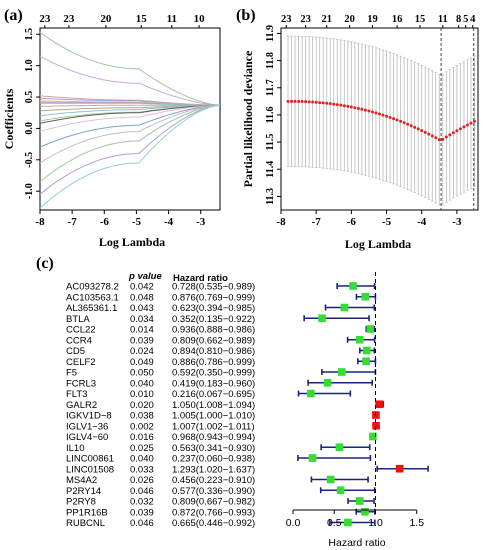 This screenshot has width=491, height=550. Describe the element at coordinates (213, 319) in the screenshot. I see `hazard-ratio-value: 0.352(0.135−0.922)` at that location.